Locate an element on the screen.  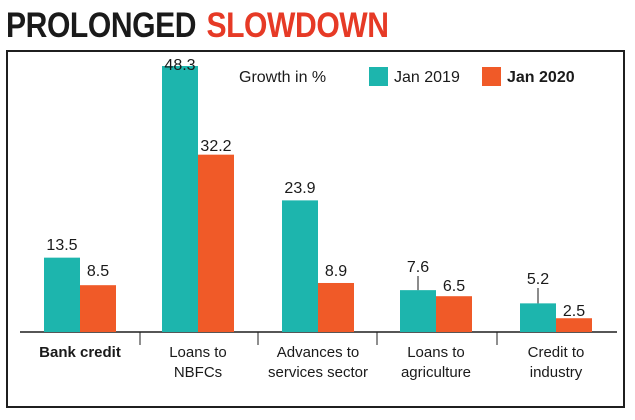
title-part2: SLOWDOWN is located at coordinates (297, 25).